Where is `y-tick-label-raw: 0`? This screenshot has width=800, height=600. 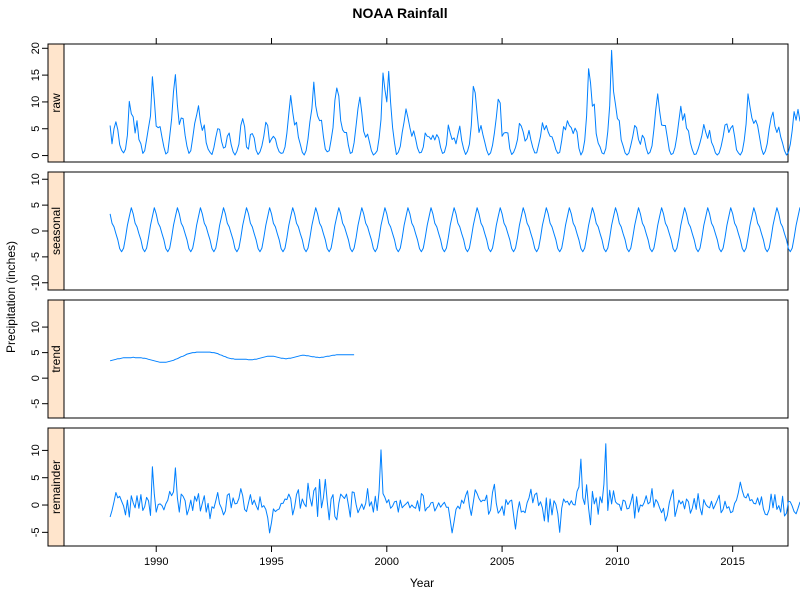
y-tick-label-raw: 0 is located at coordinates (36, 156).